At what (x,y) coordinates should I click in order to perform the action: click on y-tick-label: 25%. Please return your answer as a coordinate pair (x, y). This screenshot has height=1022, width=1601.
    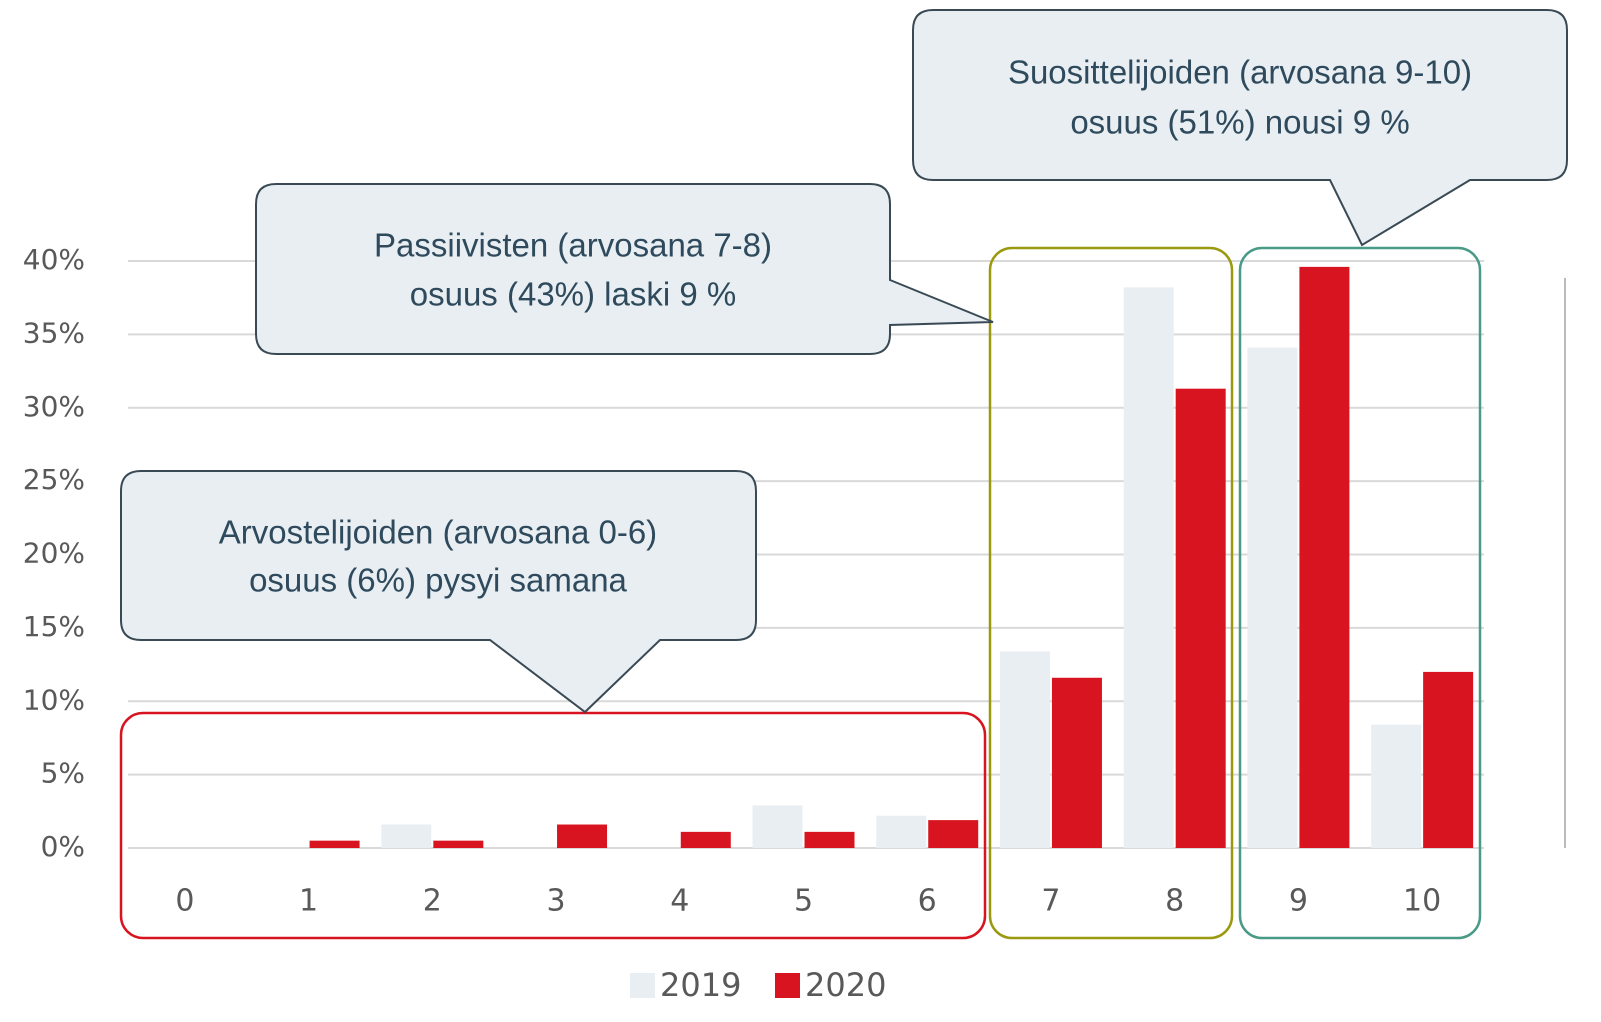
    Looking at the image, I should click on (54, 479).